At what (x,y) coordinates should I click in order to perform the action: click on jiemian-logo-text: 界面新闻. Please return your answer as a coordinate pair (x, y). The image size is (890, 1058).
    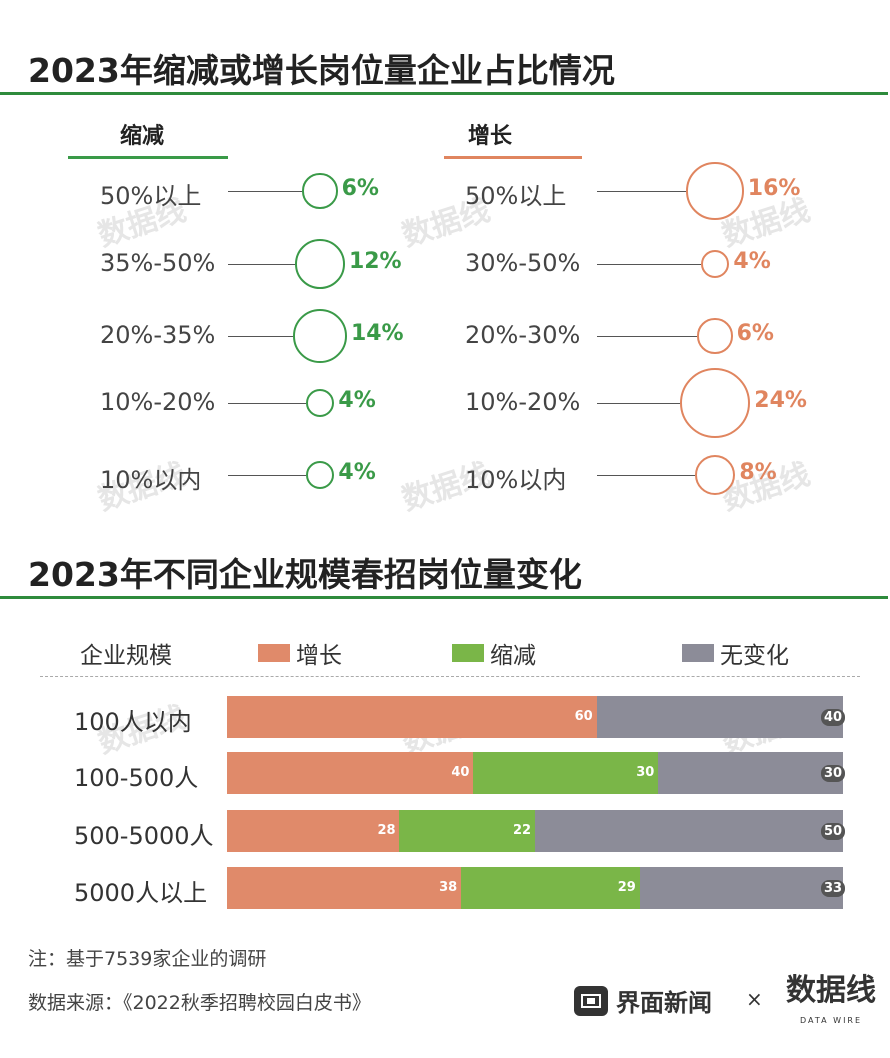
    Looking at the image, I should click on (664, 1003).